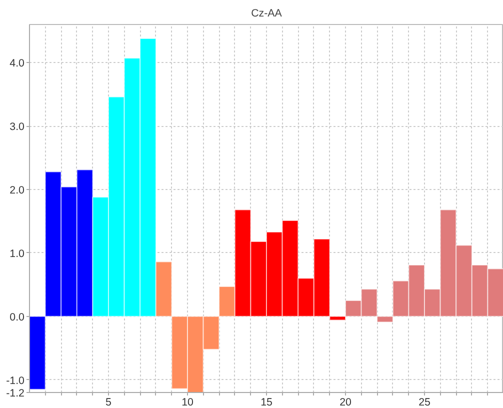 The image size is (503, 408). What do you see at coordinates (188, 402) in the screenshot?
I see `x-tick-label: 10` at bounding box center [188, 402].